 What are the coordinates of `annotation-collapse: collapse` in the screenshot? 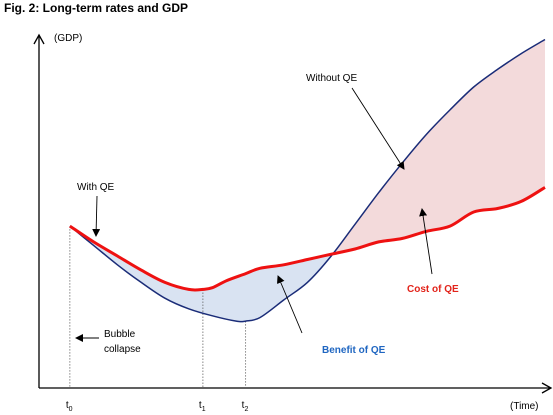 It's located at (122, 349).